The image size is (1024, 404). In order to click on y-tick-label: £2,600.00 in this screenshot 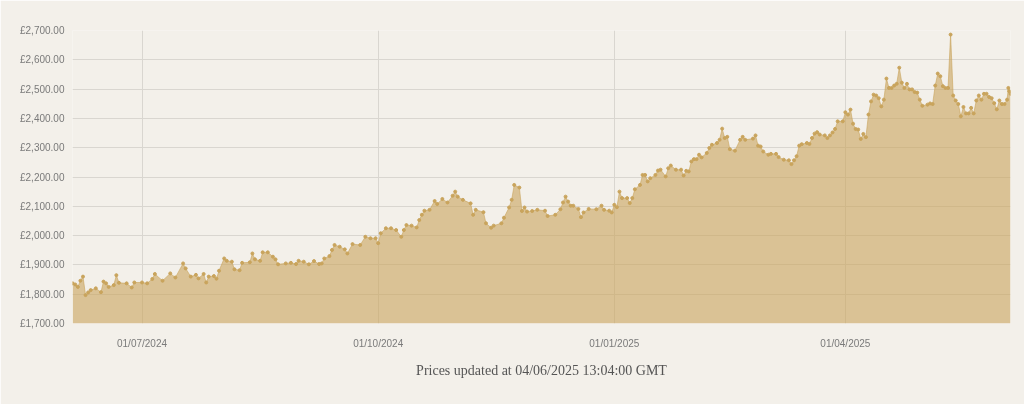, I will do `click(42, 60)`.